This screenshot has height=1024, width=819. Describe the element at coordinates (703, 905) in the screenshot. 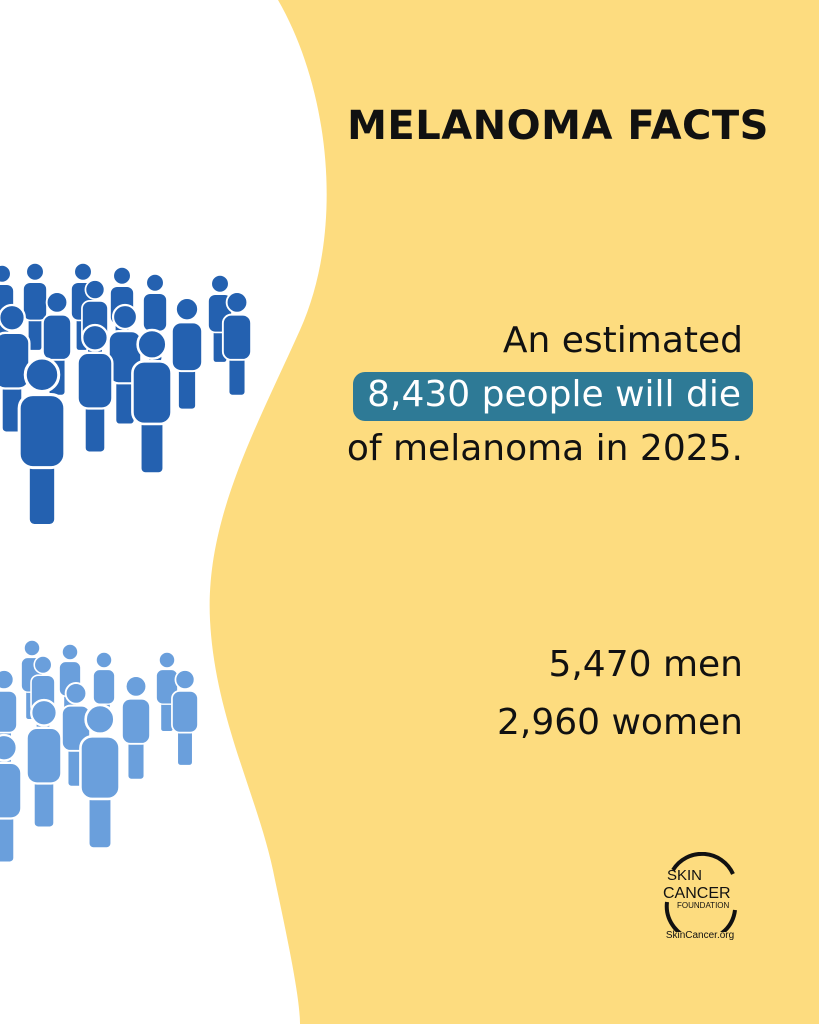

I see `svg-text: FOUNDATION` at that location.